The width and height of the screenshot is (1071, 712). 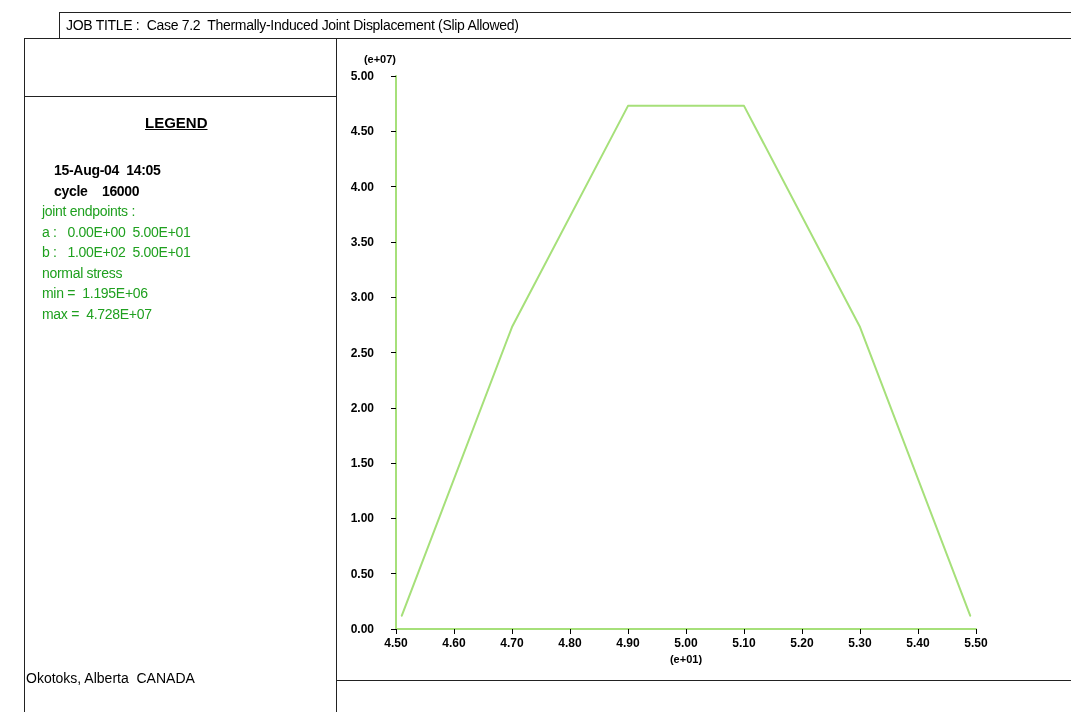 What do you see at coordinates (362, 352) in the screenshot?
I see `y-tick-label: 2.50` at bounding box center [362, 352].